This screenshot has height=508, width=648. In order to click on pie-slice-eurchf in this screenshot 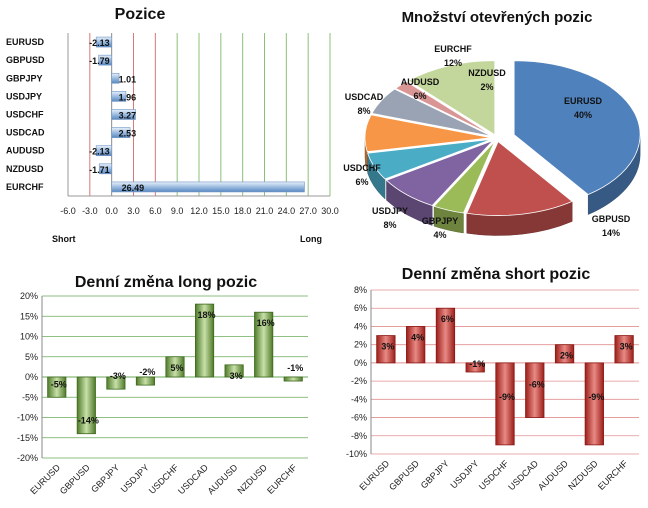, I will do `click(451, 98)`.